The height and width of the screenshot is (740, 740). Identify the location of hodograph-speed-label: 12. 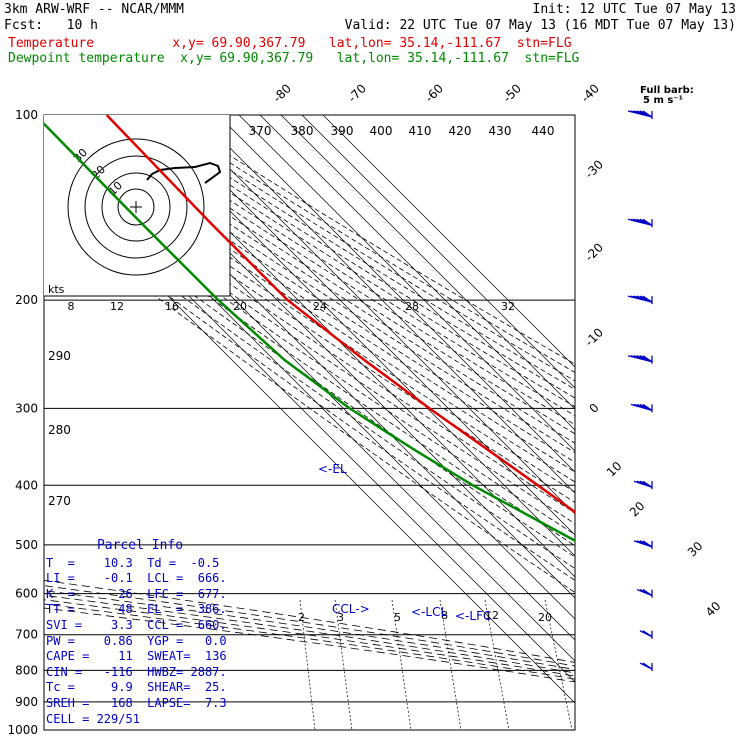
(117, 306).